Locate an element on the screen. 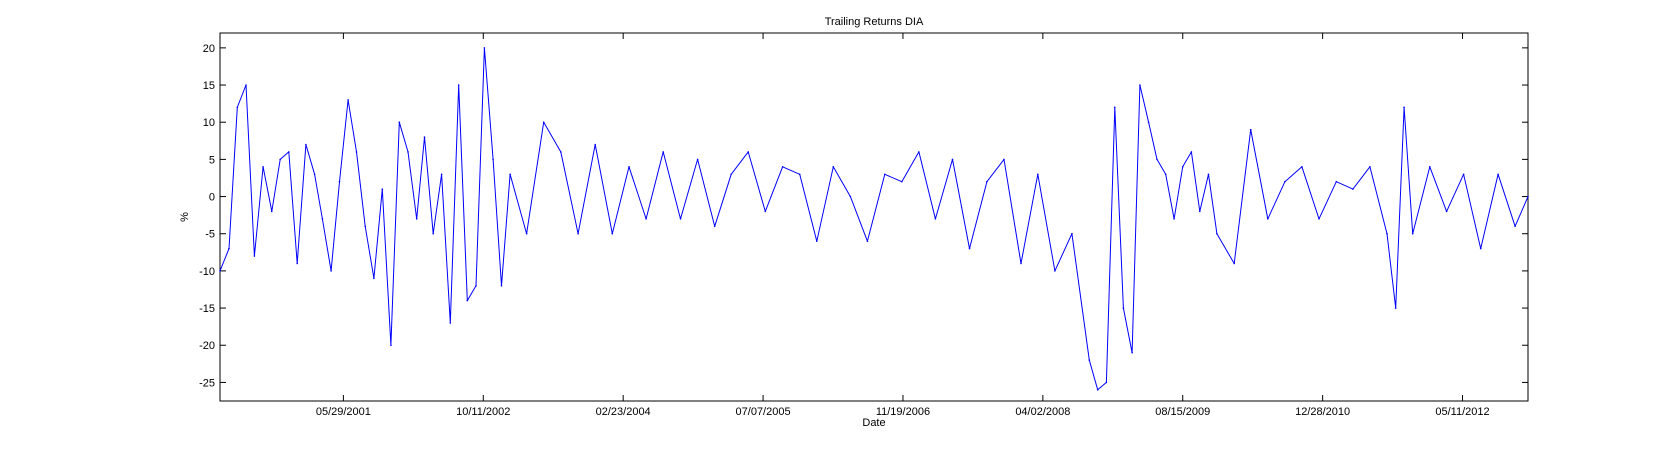 Image resolution: width=1679 pixels, height=452 pixels. y-tick-label: -15 is located at coordinates (207, 309).